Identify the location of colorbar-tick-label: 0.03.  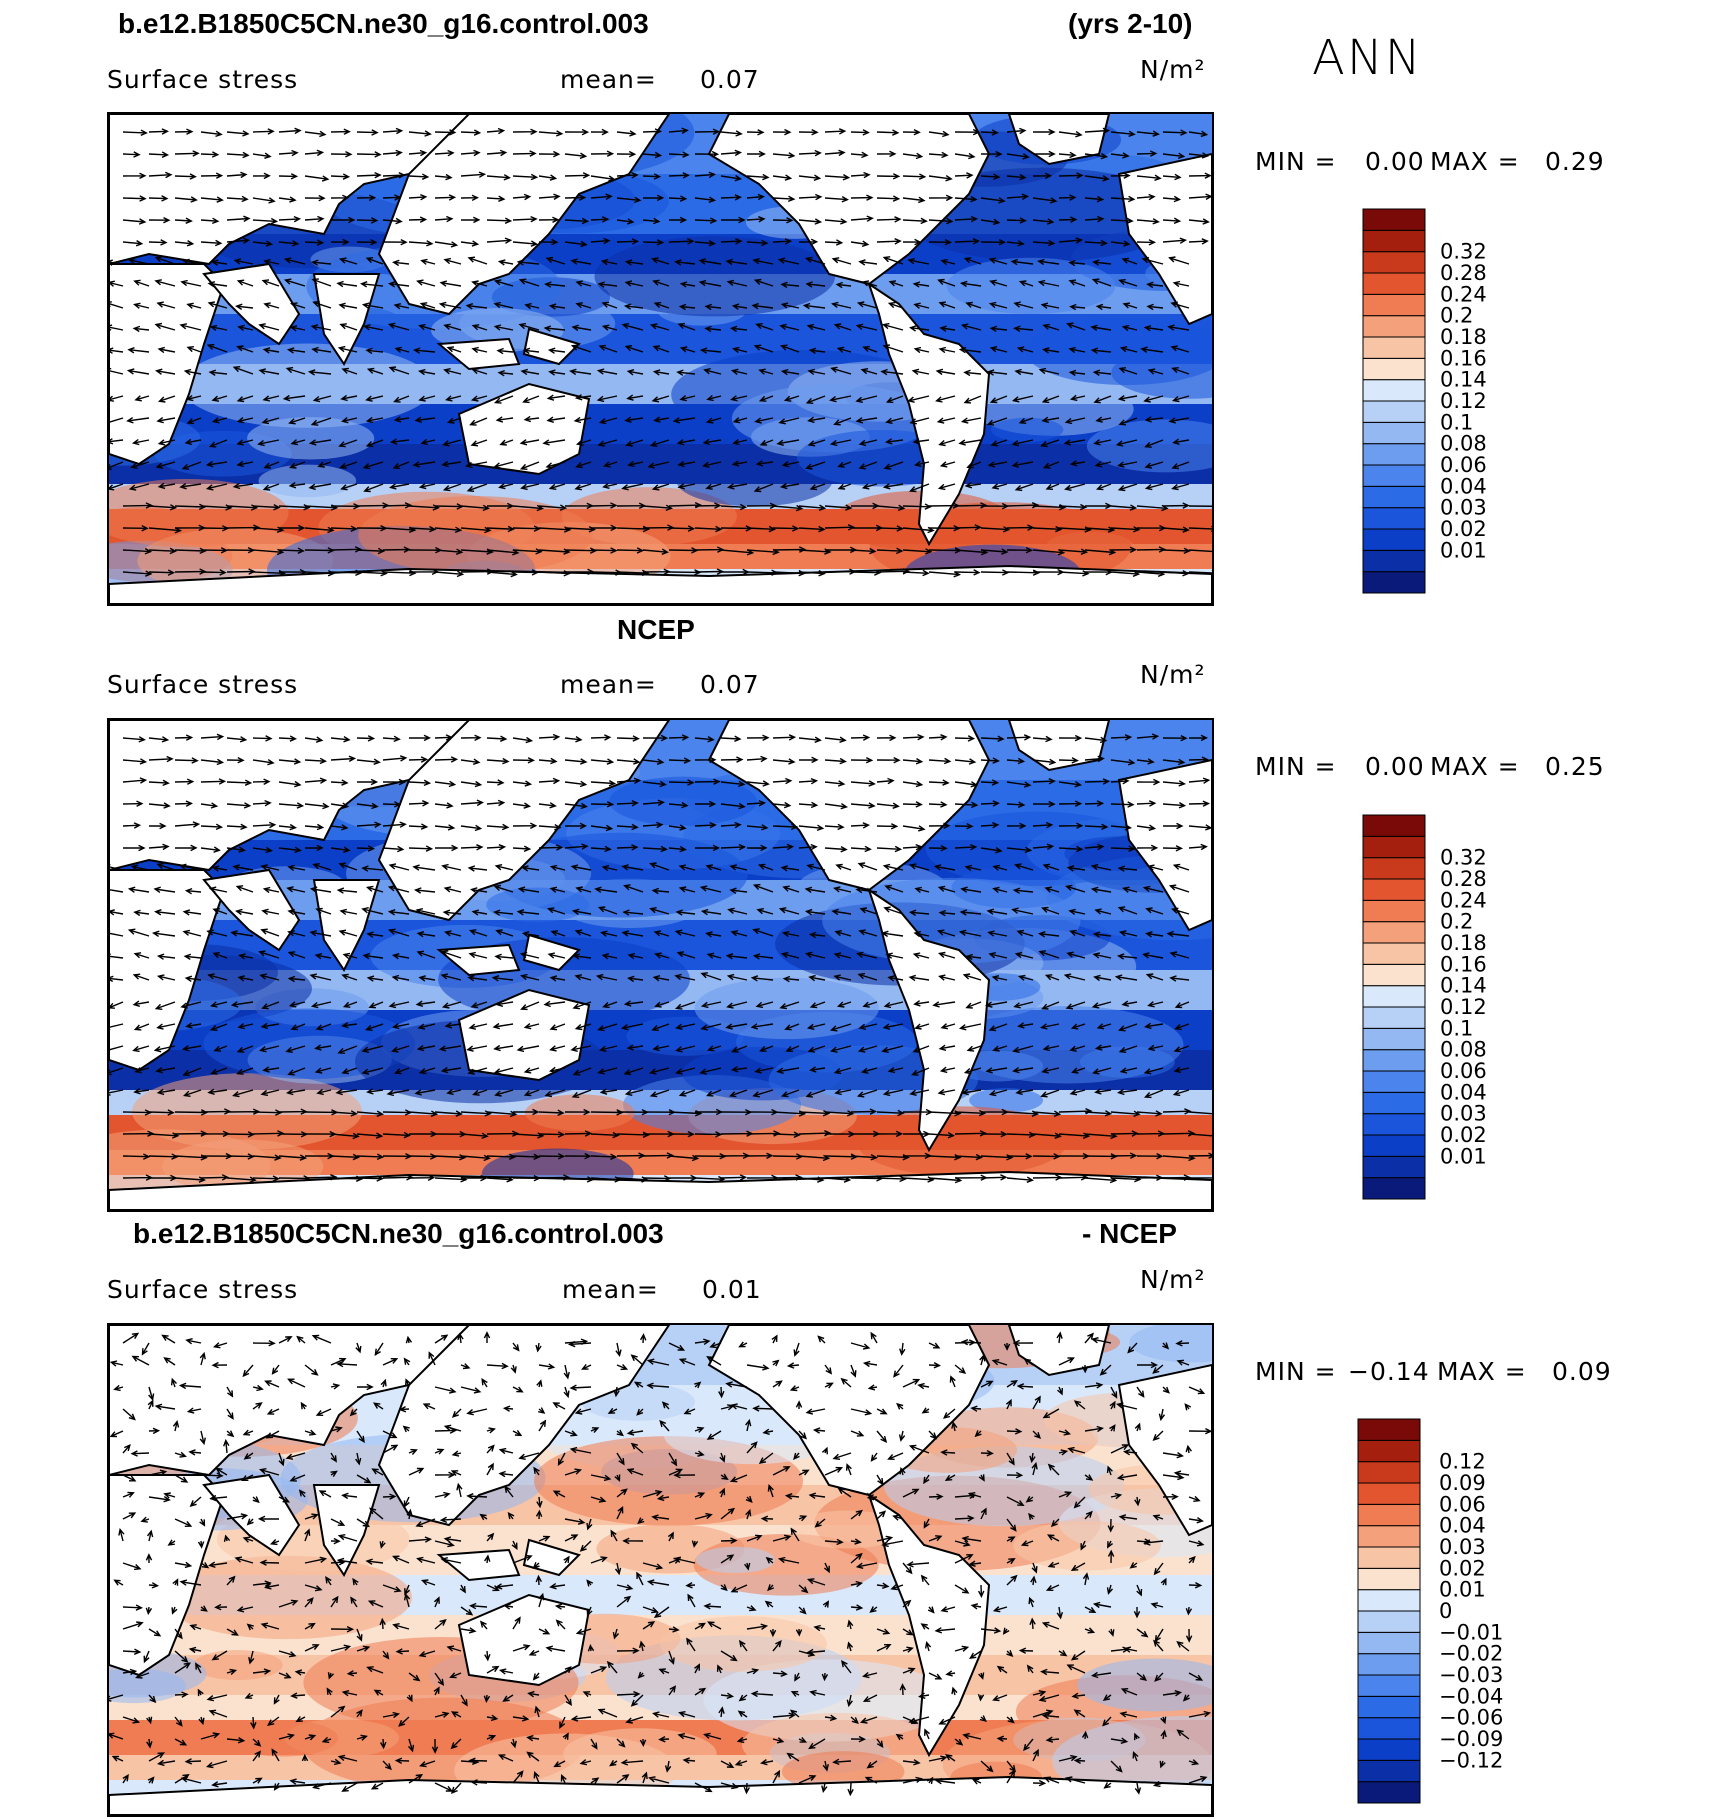
(1462, 1547).